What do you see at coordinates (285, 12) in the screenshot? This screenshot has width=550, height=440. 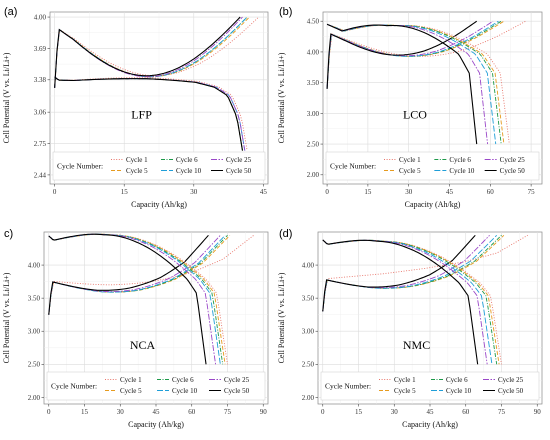 I see `panel-label: (b)` at bounding box center [285, 12].